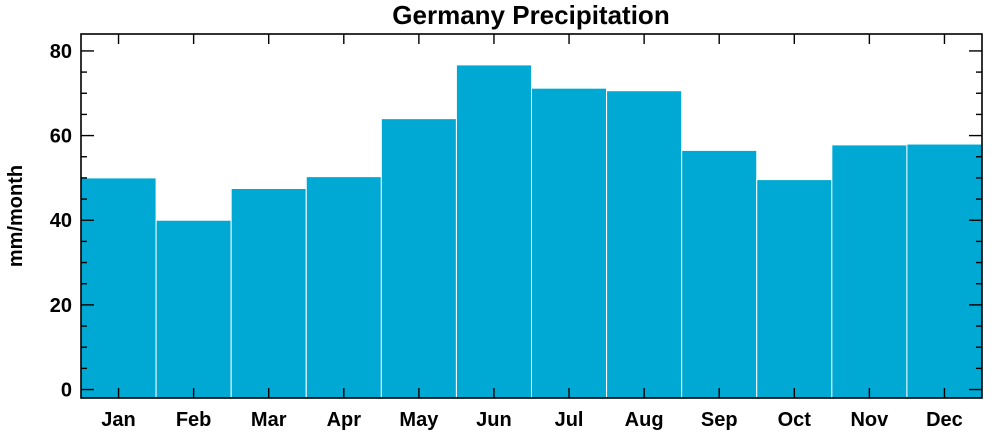 This screenshot has height=433, width=1000. Describe the element at coordinates (118, 420) in the screenshot. I see `x-tick-label-jan: Jan` at that location.